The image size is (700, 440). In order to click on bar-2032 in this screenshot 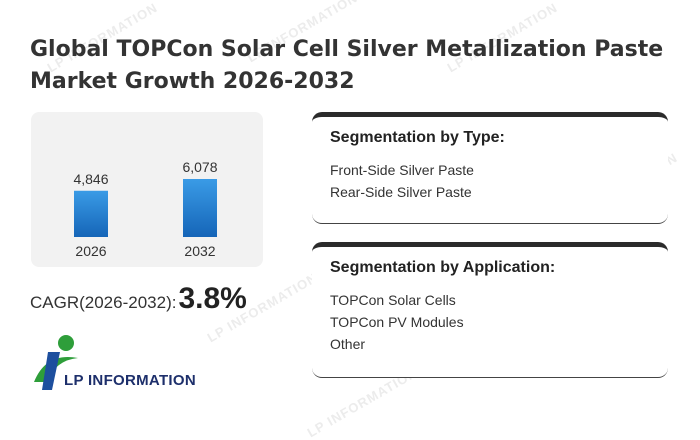, I will do `click(200, 208)`.